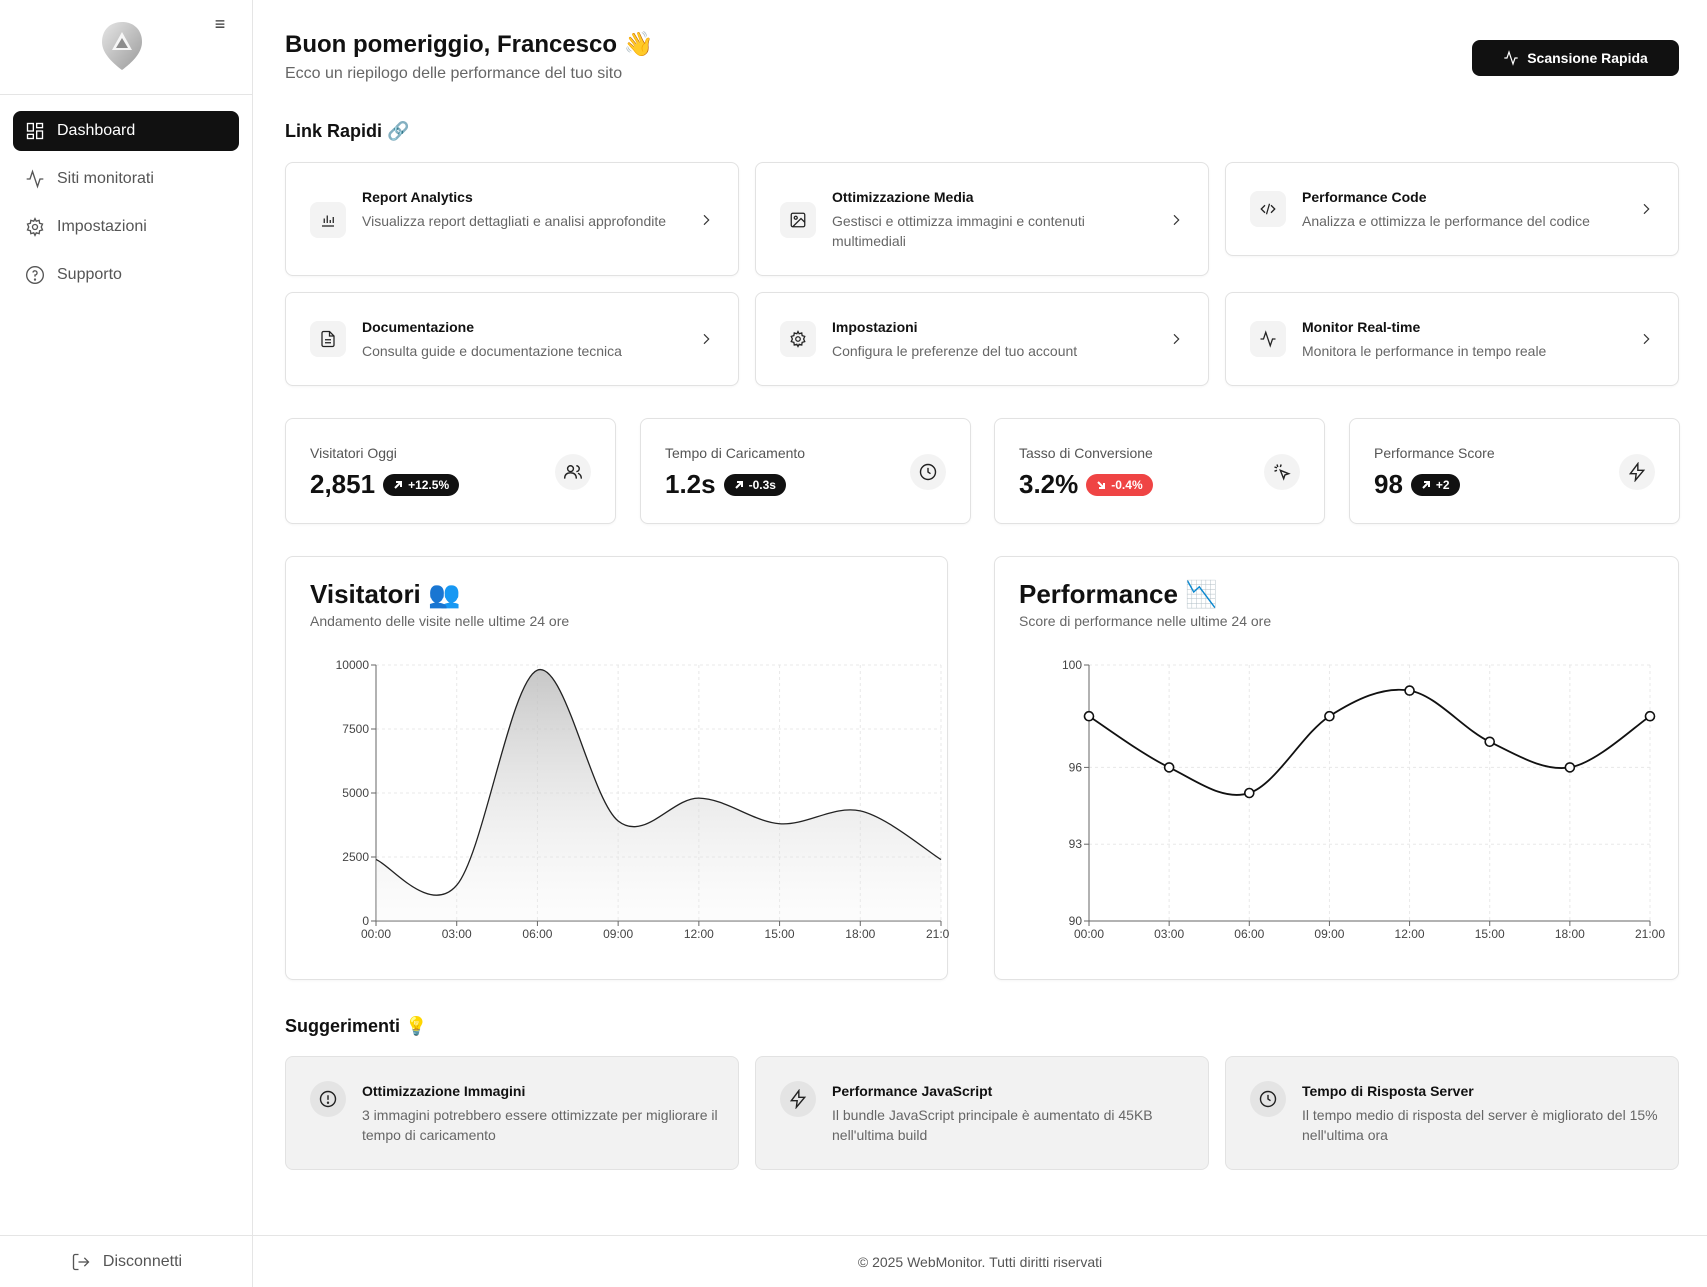 The image size is (1707, 1287). What do you see at coordinates (780, 934) in the screenshot?
I see `x-tick-label: 15:00` at bounding box center [780, 934].